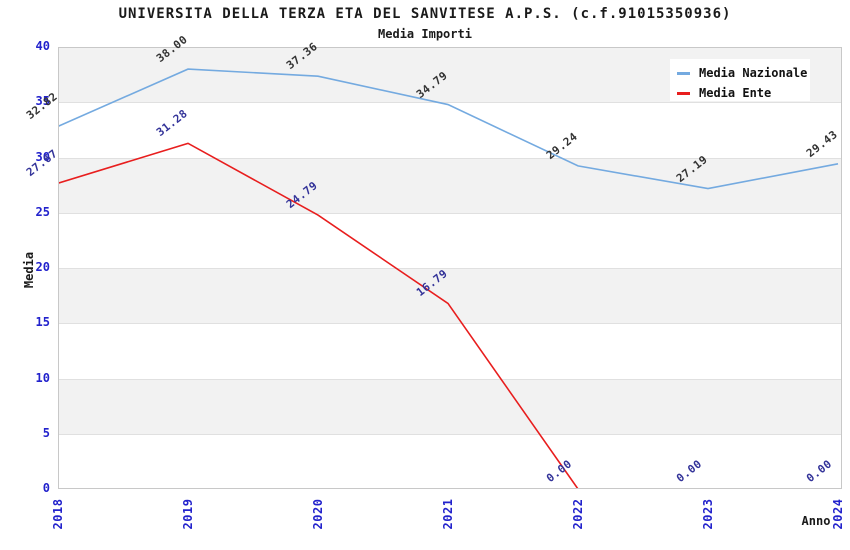 The image size is (850, 550). What do you see at coordinates (46, 488) in the screenshot?
I see `y-tick-label: 0` at bounding box center [46, 488].